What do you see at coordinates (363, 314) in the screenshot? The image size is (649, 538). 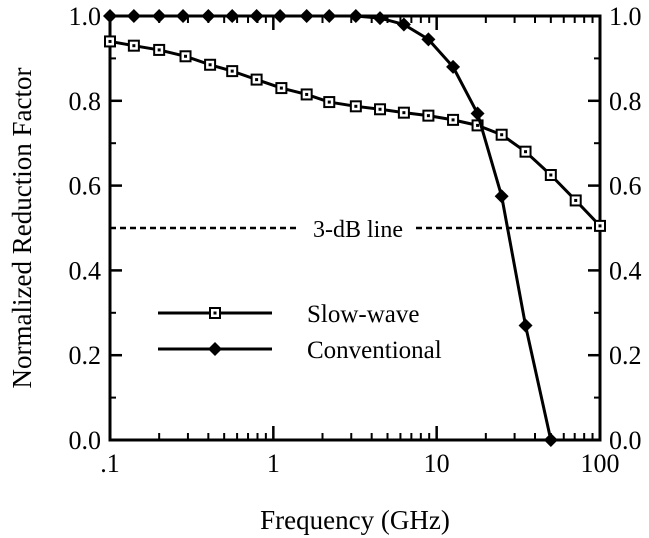 I see `legend-label: Slow-wave` at bounding box center [363, 314].